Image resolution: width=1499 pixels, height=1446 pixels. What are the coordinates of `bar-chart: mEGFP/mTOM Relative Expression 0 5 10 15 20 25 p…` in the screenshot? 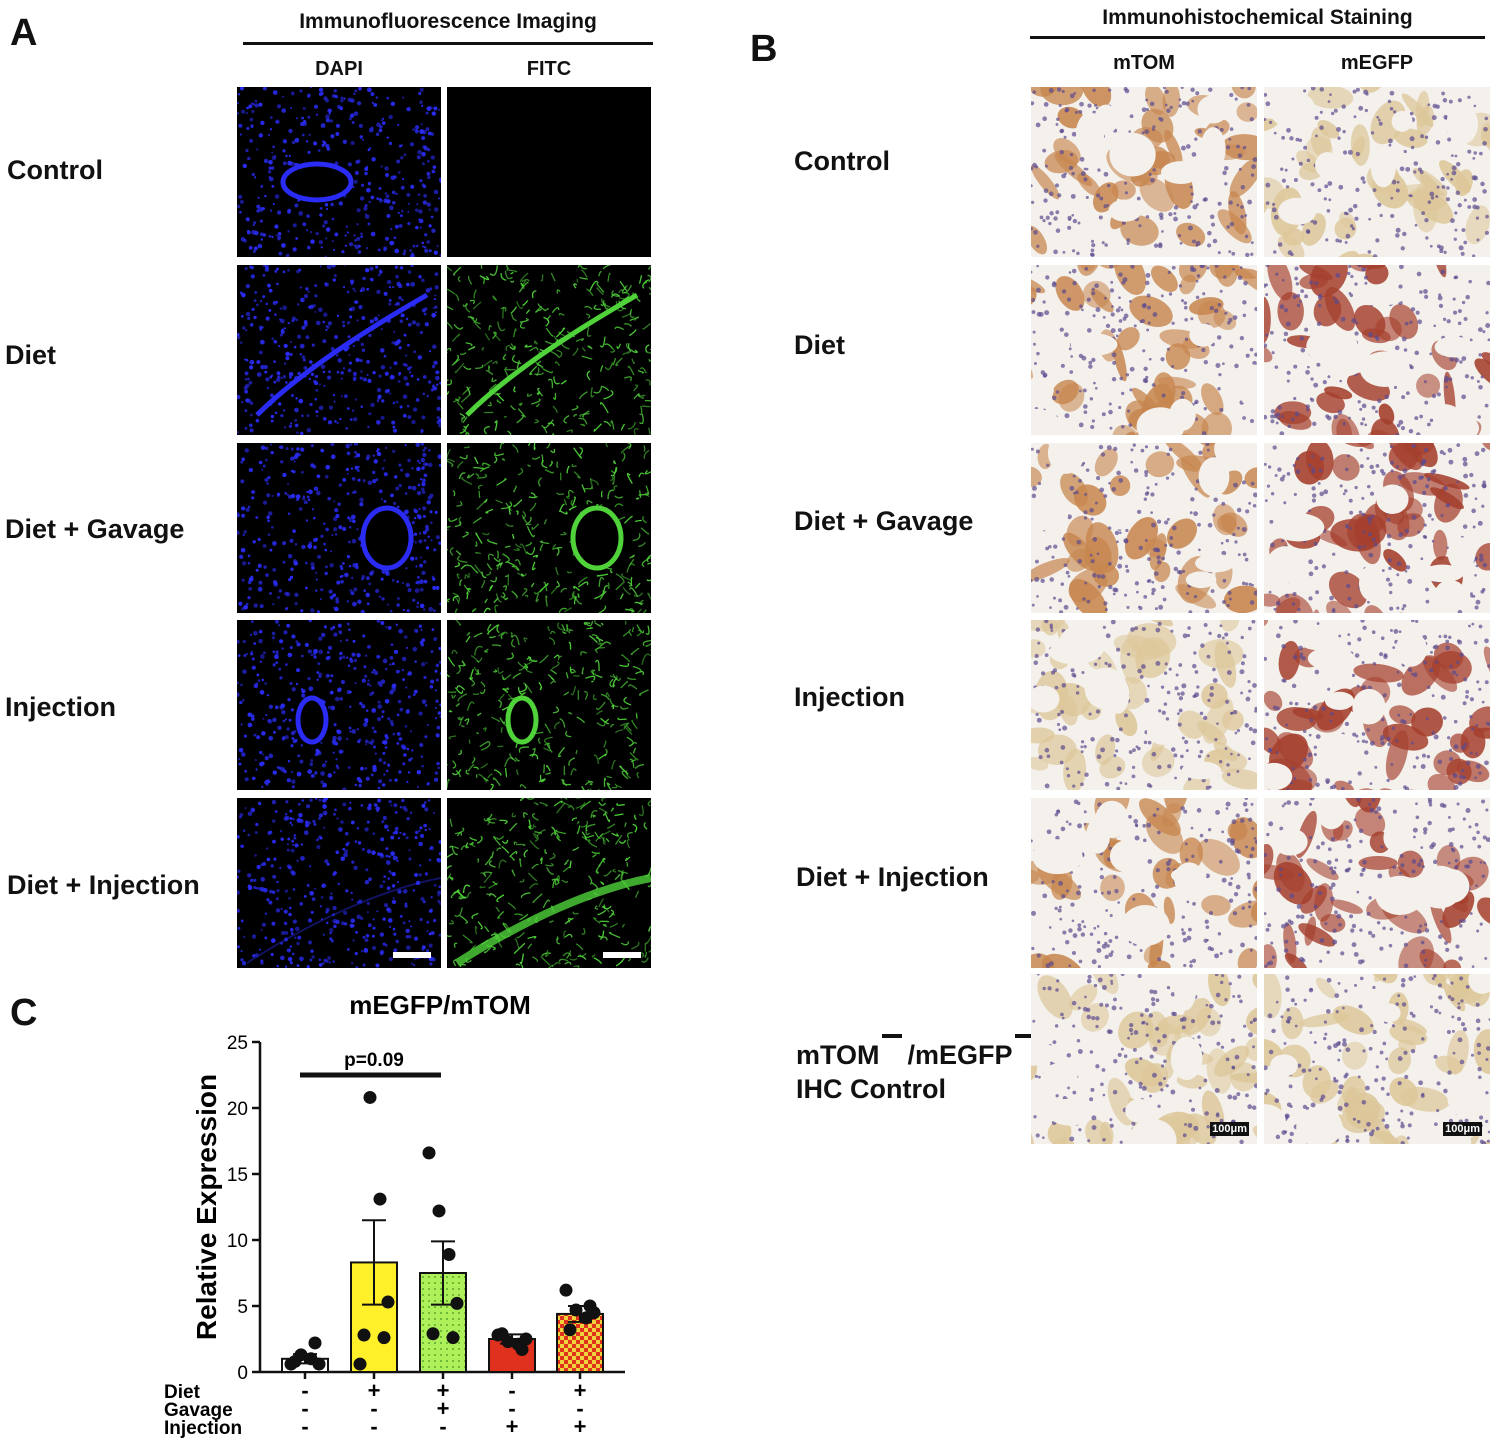 It's located at (394, 1214).